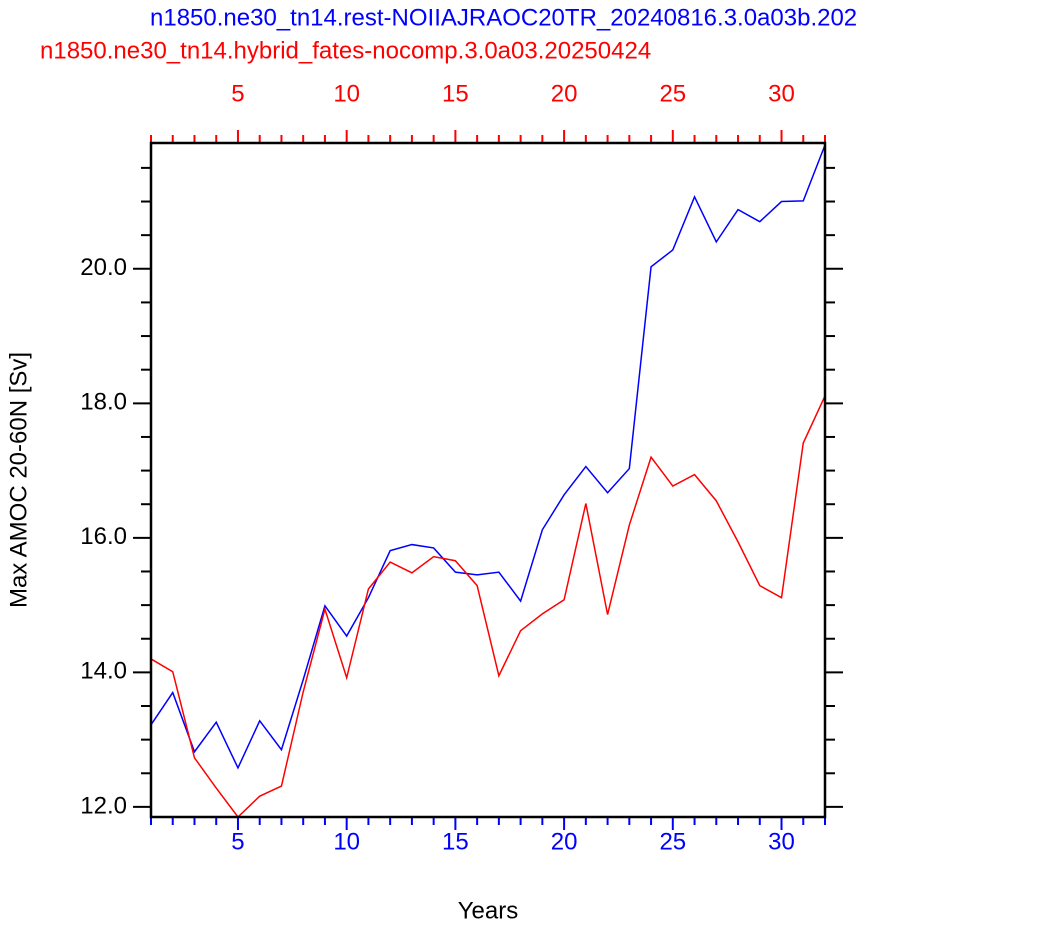 This screenshot has width=1056, height=931. What do you see at coordinates (346, 93) in the screenshot?
I see `x-tick-label-top: 10` at bounding box center [346, 93].